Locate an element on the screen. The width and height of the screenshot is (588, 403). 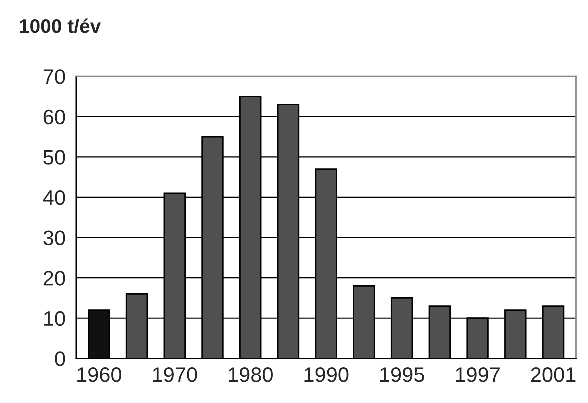
x-tick-label: 2001 is located at coordinates (553, 375).